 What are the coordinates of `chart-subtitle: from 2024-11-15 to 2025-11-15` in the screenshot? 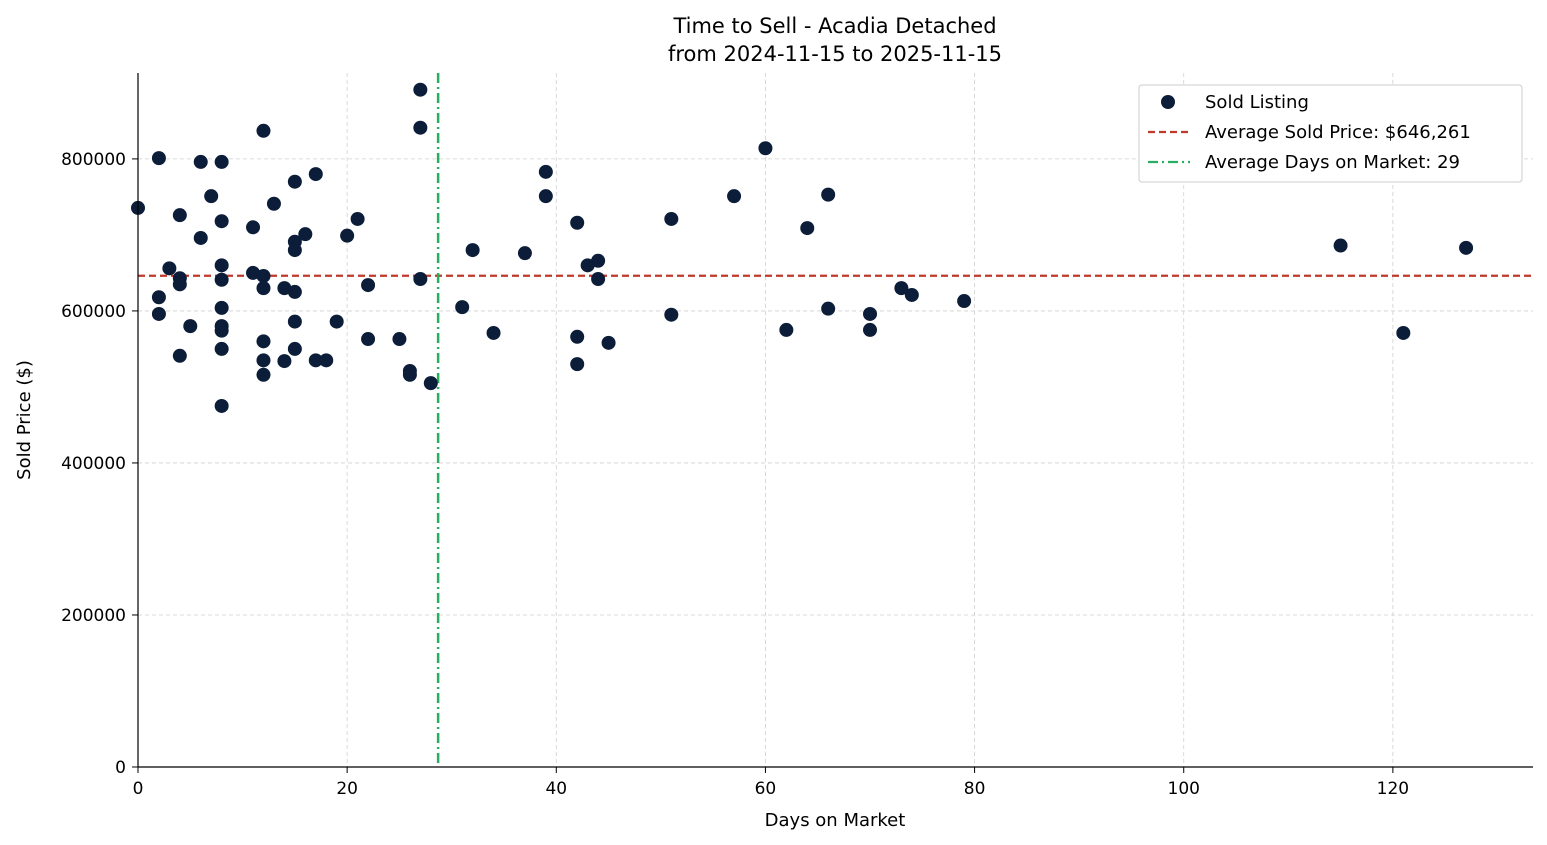 It's located at (835, 54).